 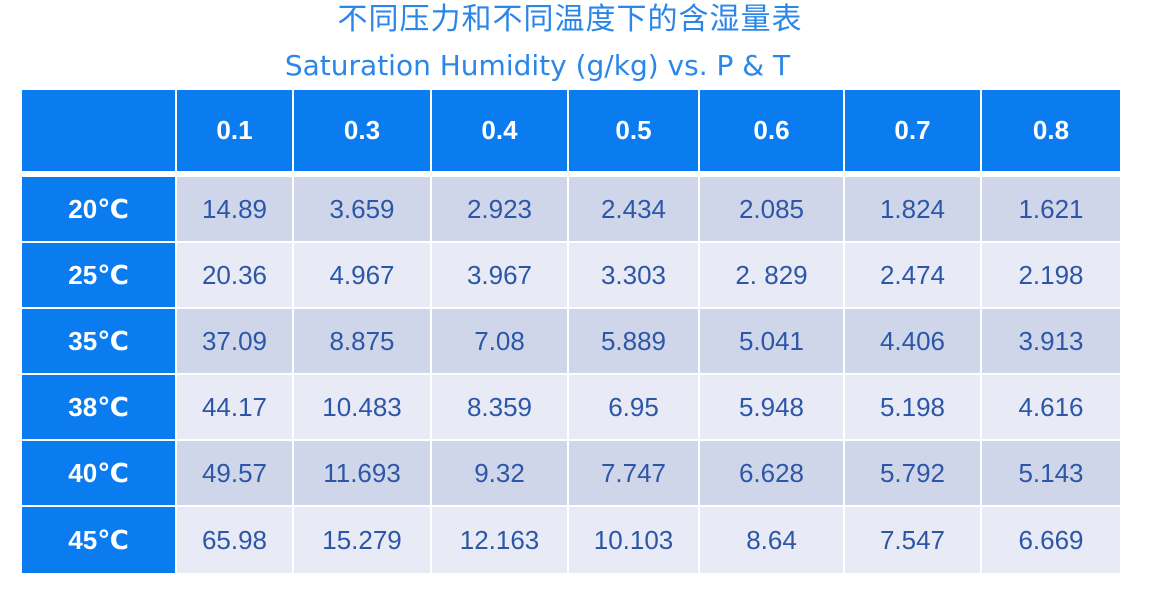 I want to click on value-cell: 7.547, so click(x=913, y=540).